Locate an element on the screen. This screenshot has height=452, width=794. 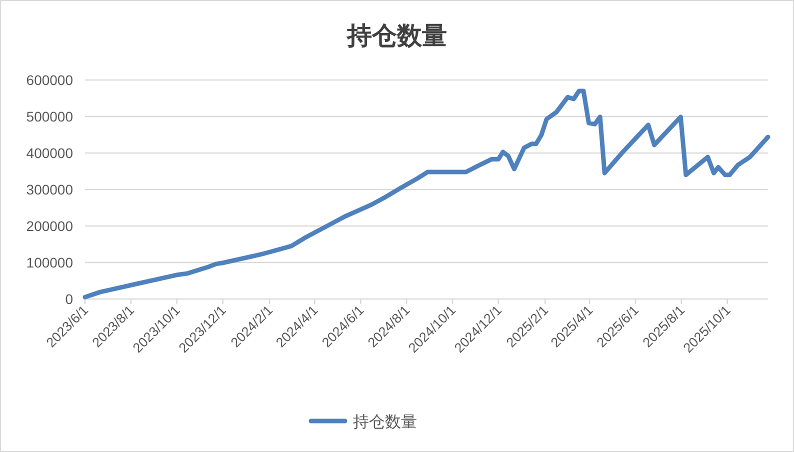
y-tick-label: 500000 is located at coordinates (50, 116).